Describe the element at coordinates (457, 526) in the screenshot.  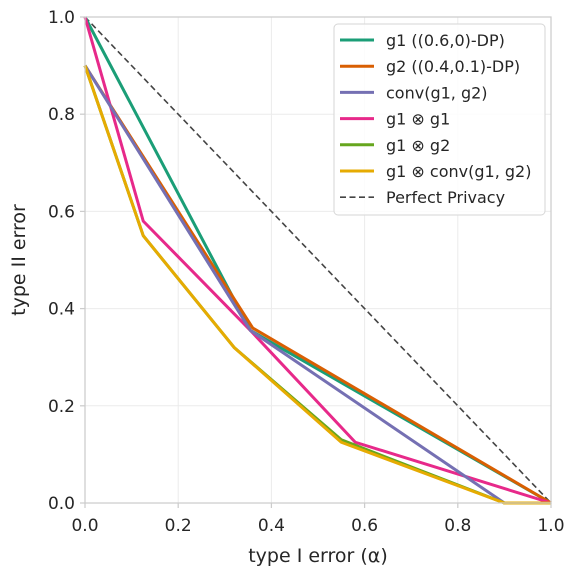
I see `x-tick-label: 0.8` at that location.